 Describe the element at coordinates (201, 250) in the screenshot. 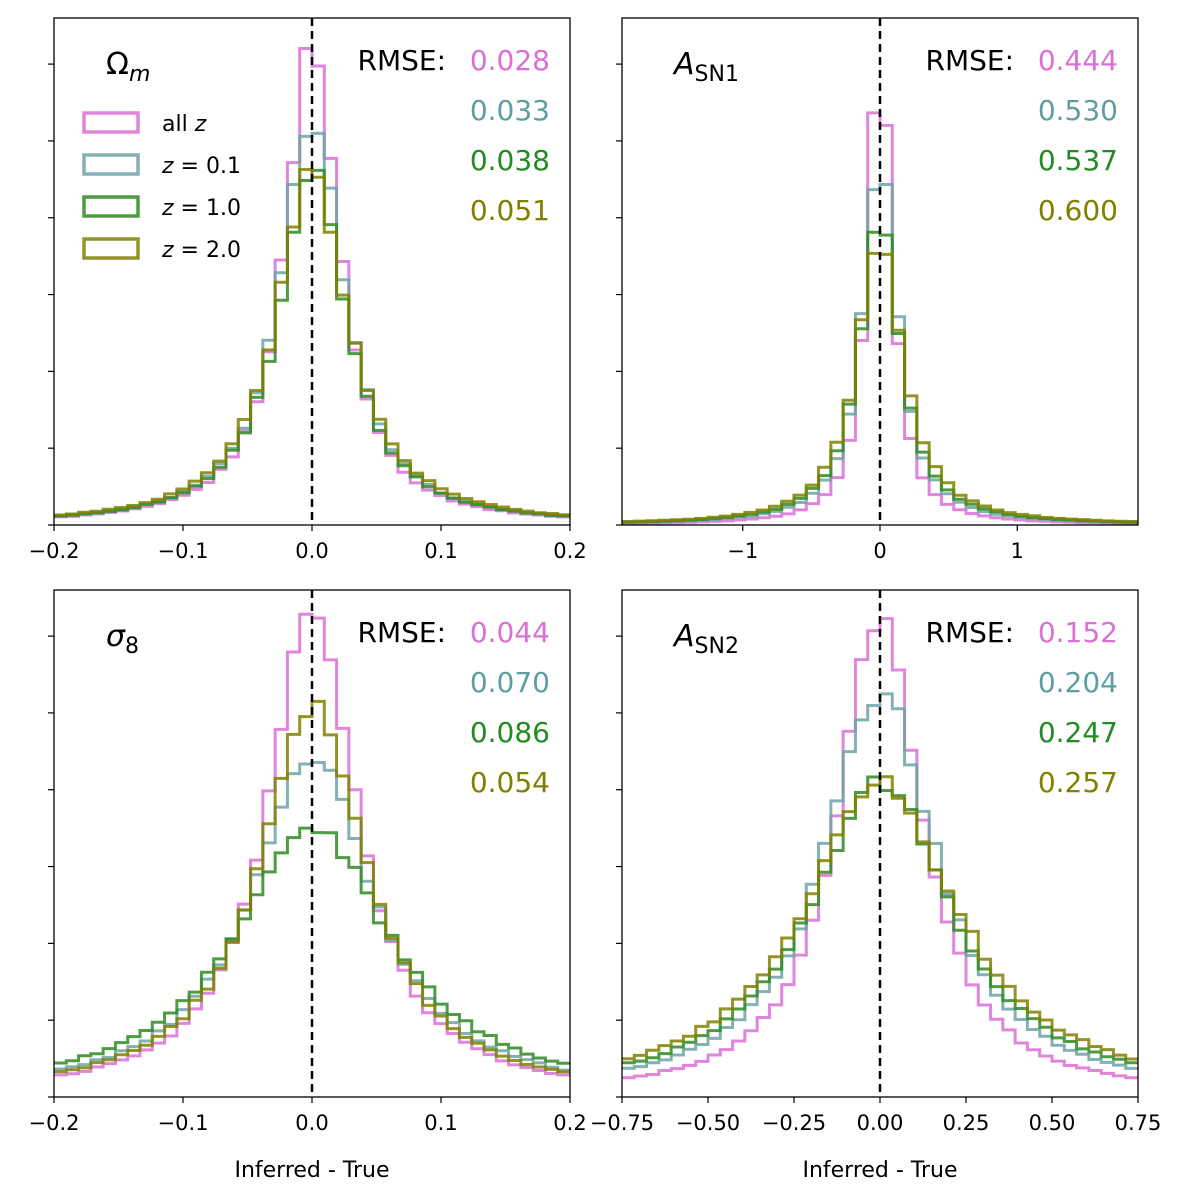

I see `legend-label: z = 2.0` at that location.